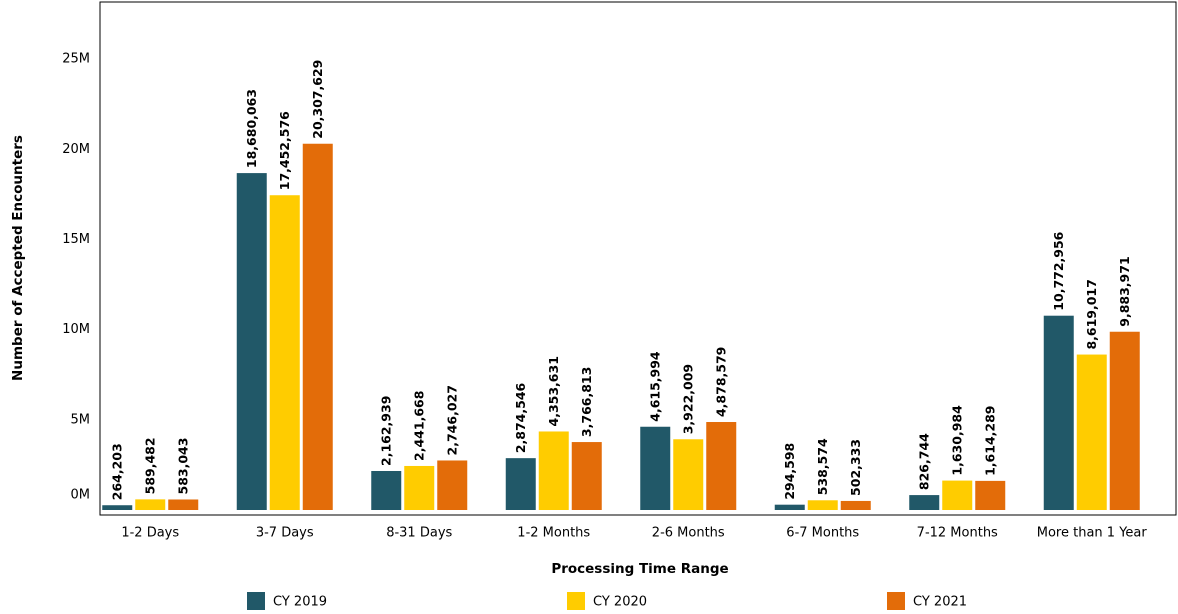 This screenshot has width=1178, height=614. What do you see at coordinates (553, 533) in the screenshot?
I see `x-tick-label: 1-2 Months` at bounding box center [553, 533].